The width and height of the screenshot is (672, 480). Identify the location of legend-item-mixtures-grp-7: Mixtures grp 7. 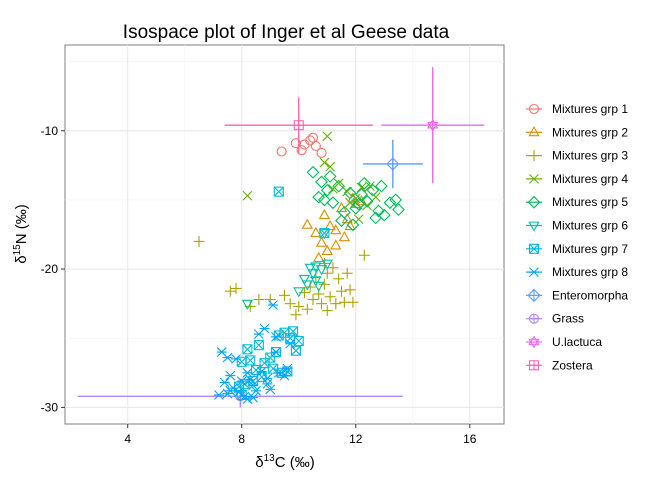
(577, 249).